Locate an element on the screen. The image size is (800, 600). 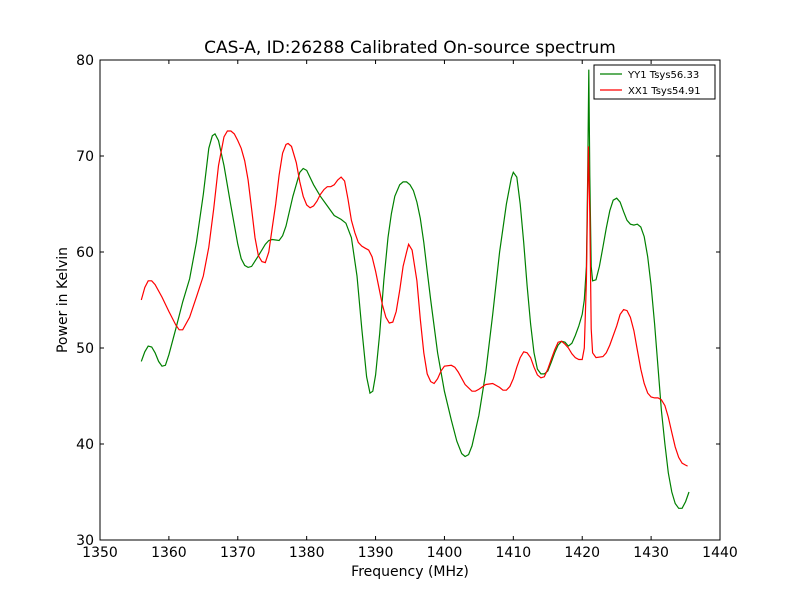
x-axis-label: Frequency (MHz) is located at coordinates (410, 572).